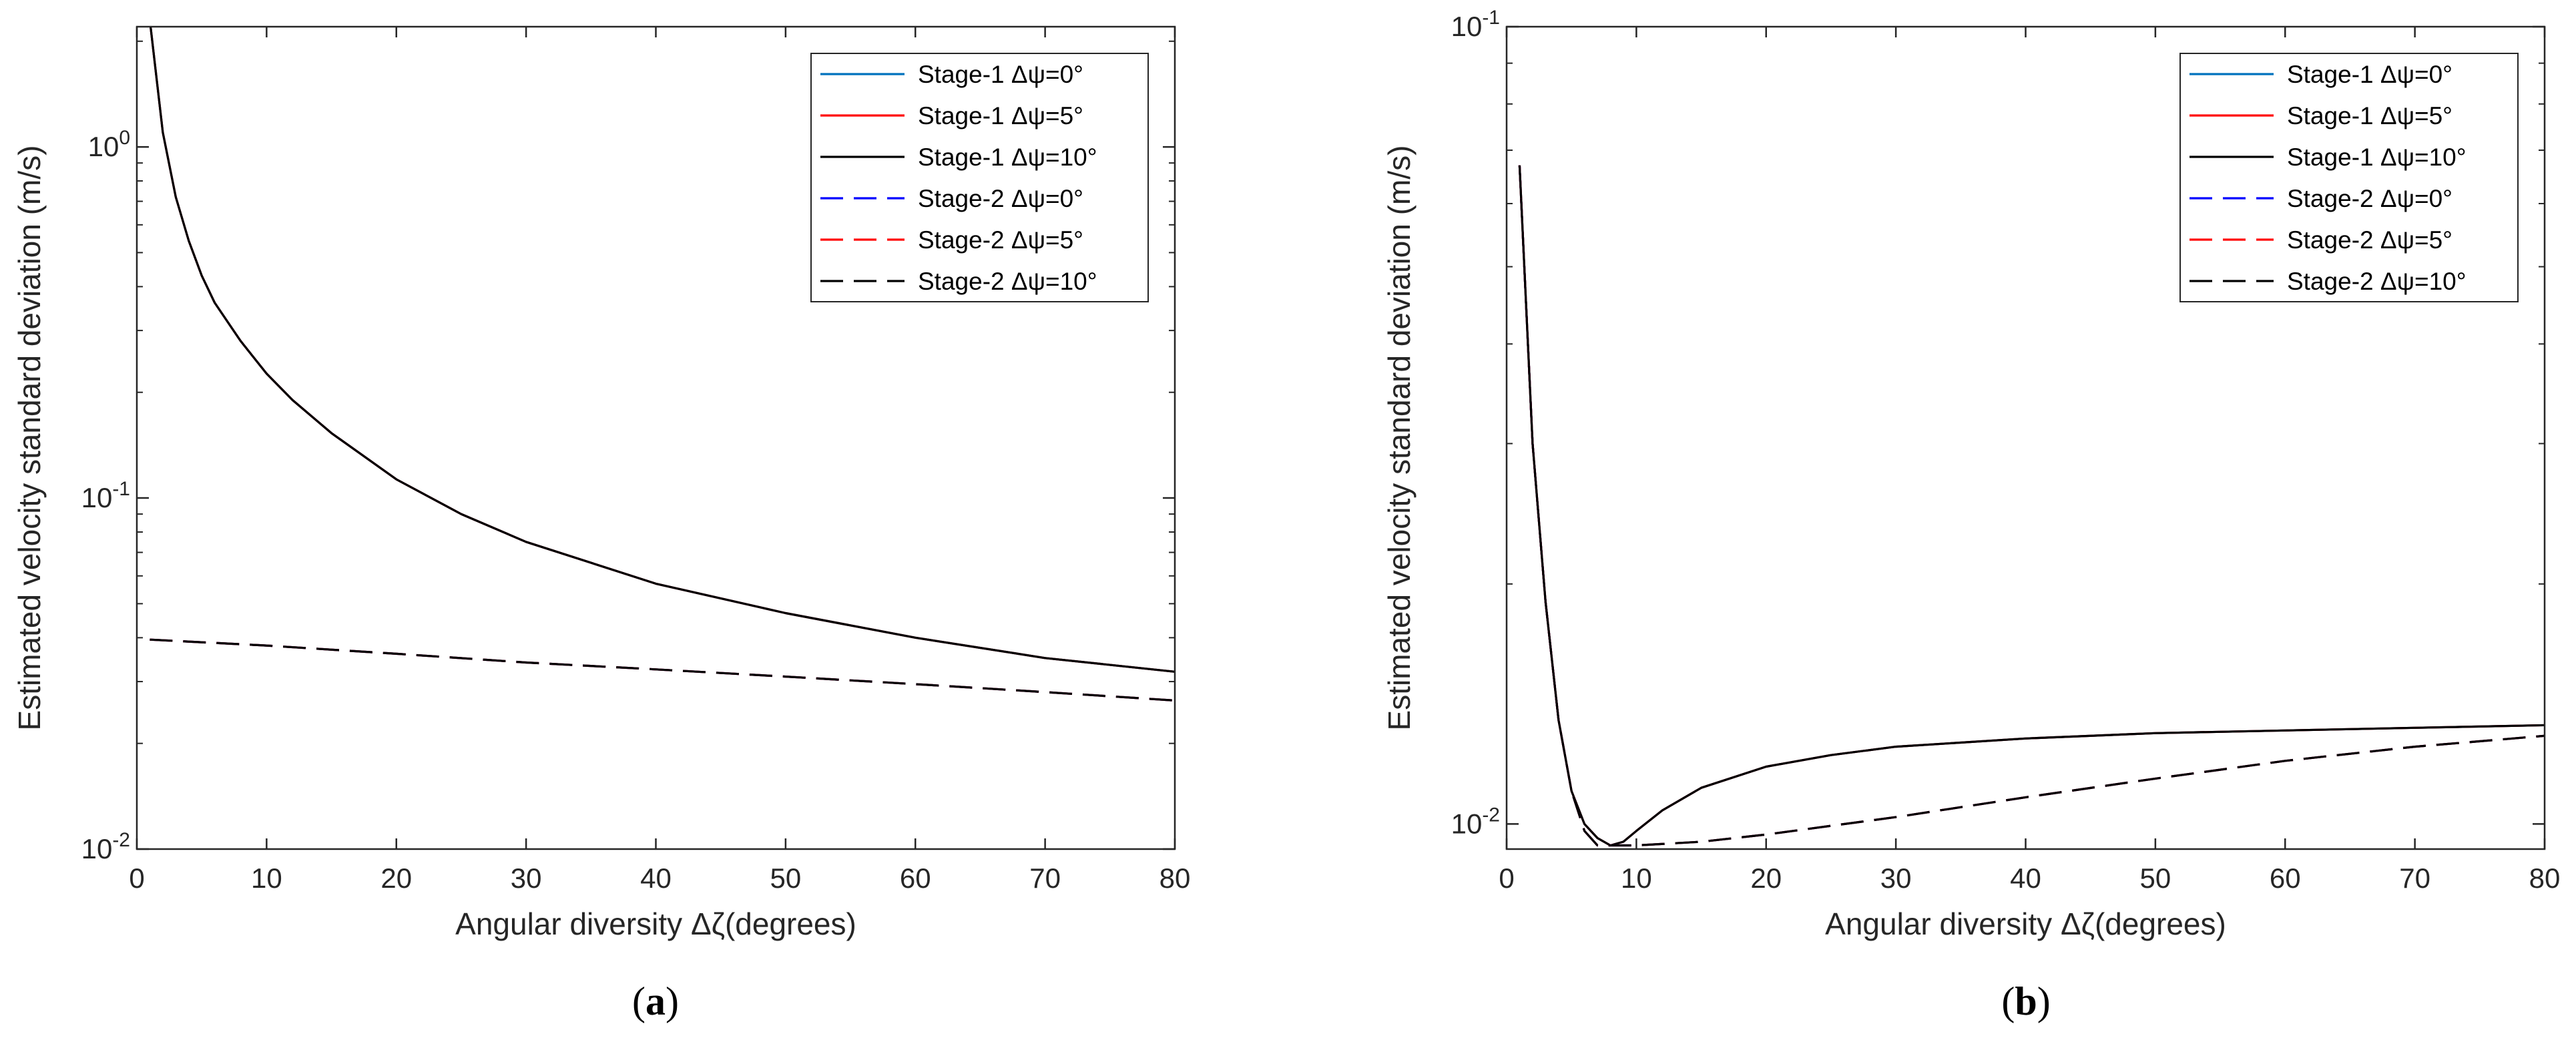 The height and width of the screenshot is (1044, 2576). I want to click on y-tick-exponent: 0, so click(124, 138).